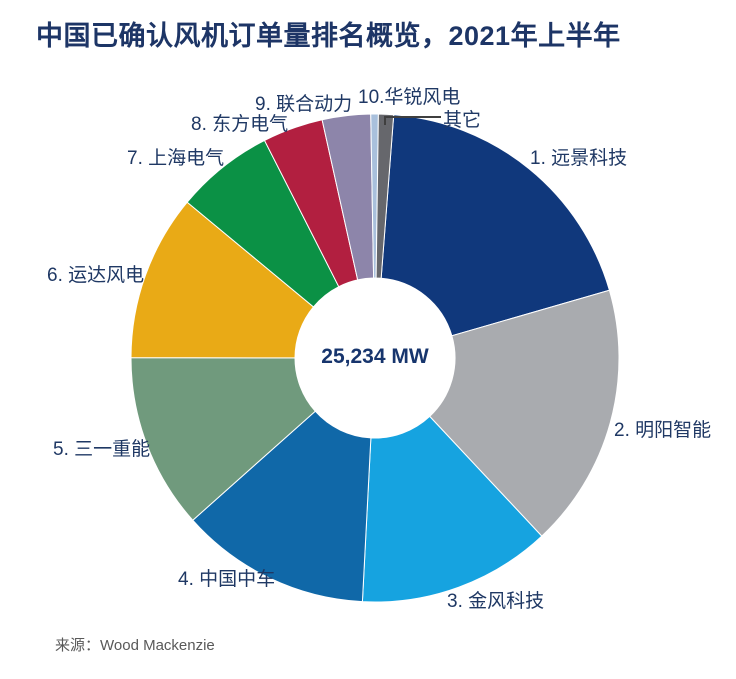 The height and width of the screenshot is (679, 736). What do you see at coordinates (240, 124) in the screenshot?
I see `slice-label-8: 8. 东方电气` at bounding box center [240, 124].